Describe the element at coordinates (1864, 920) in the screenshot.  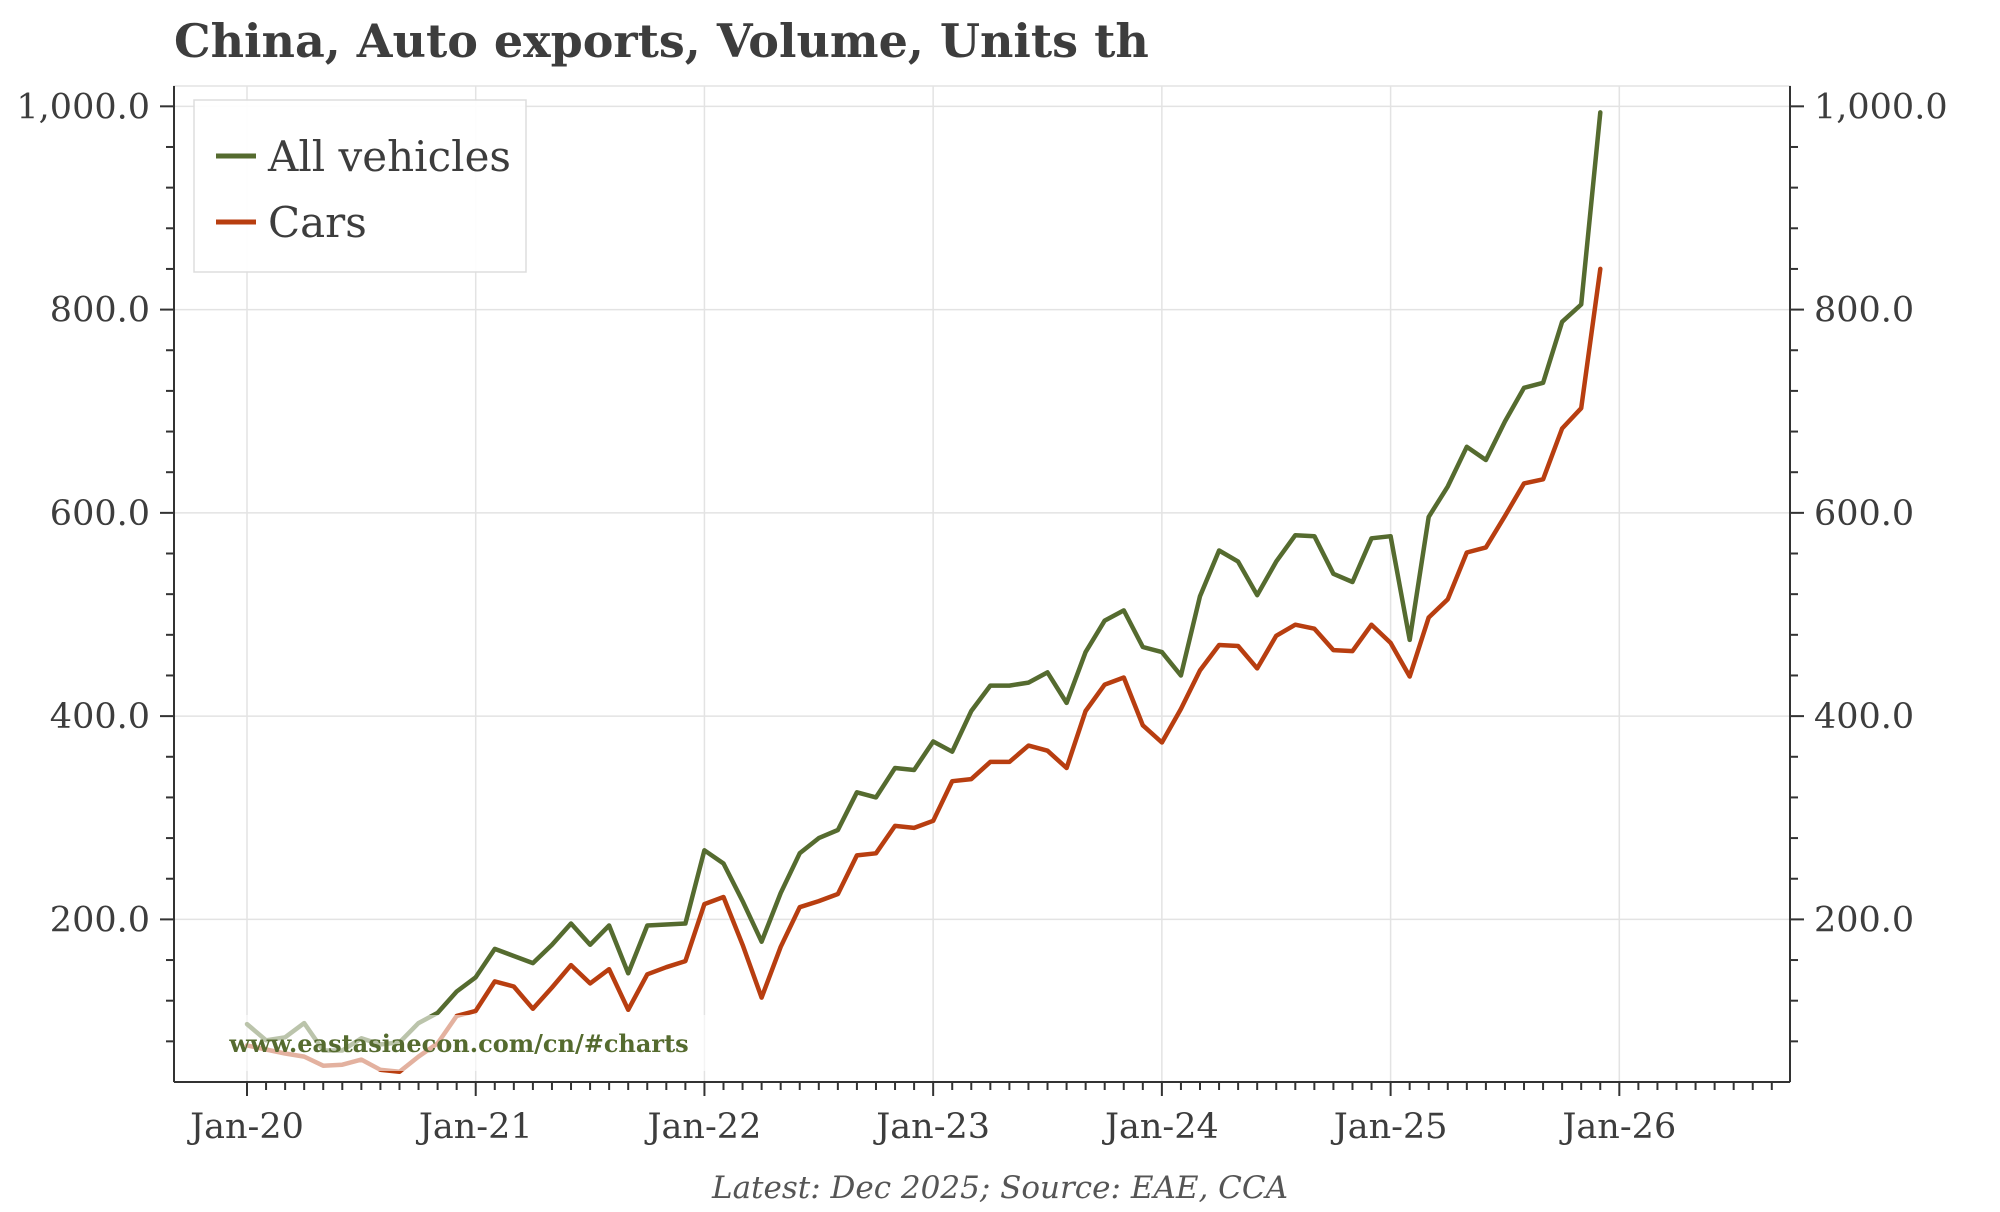
I see `y-tick-label-right: 200.0` at that location.